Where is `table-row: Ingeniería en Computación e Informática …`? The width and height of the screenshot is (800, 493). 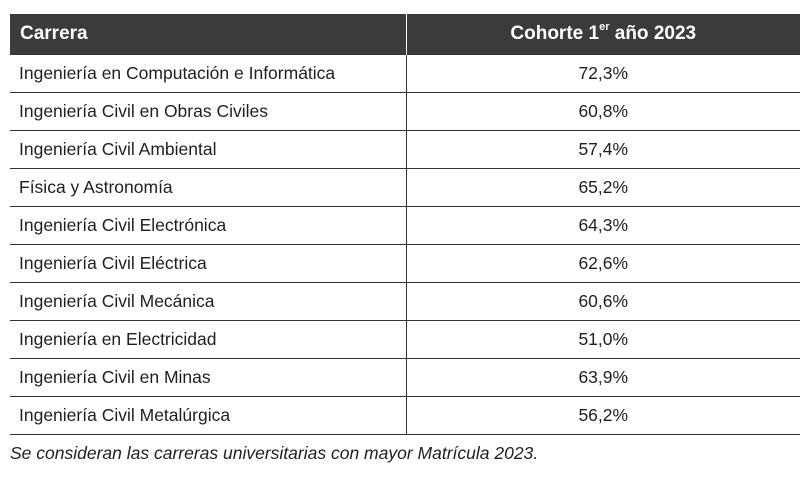 table-row: Ingeniería en Computación e Informática … is located at coordinates (405, 73).